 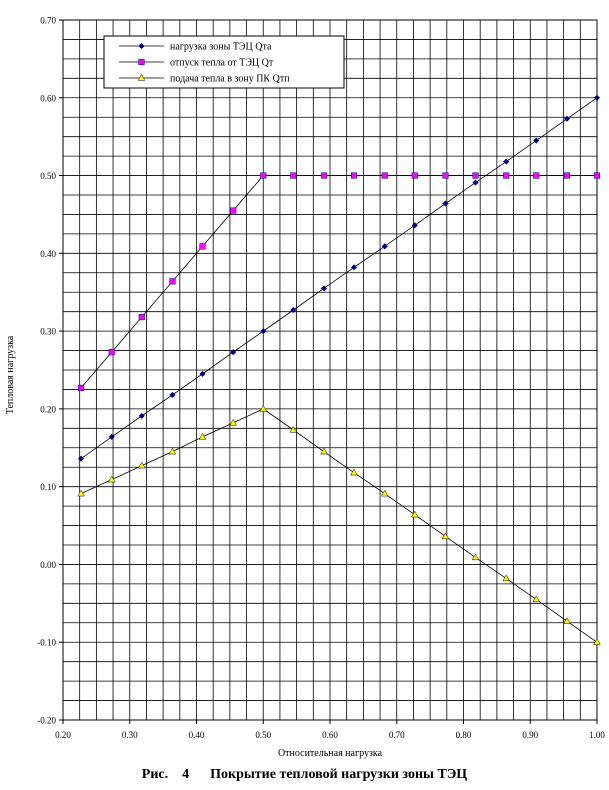 I want to click on x-axis-ticks: 0.20 0.30 0.40 0.50 0.60 0.70 0.80 0.90 1.00, so click(x=330, y=730).